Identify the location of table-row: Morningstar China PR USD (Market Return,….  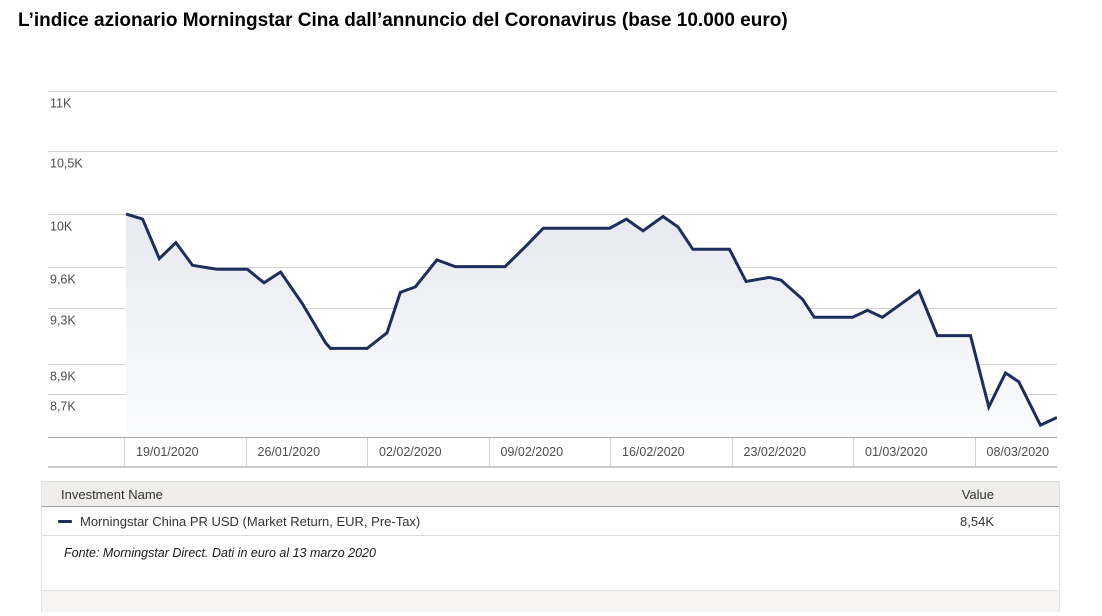
(550, 521).